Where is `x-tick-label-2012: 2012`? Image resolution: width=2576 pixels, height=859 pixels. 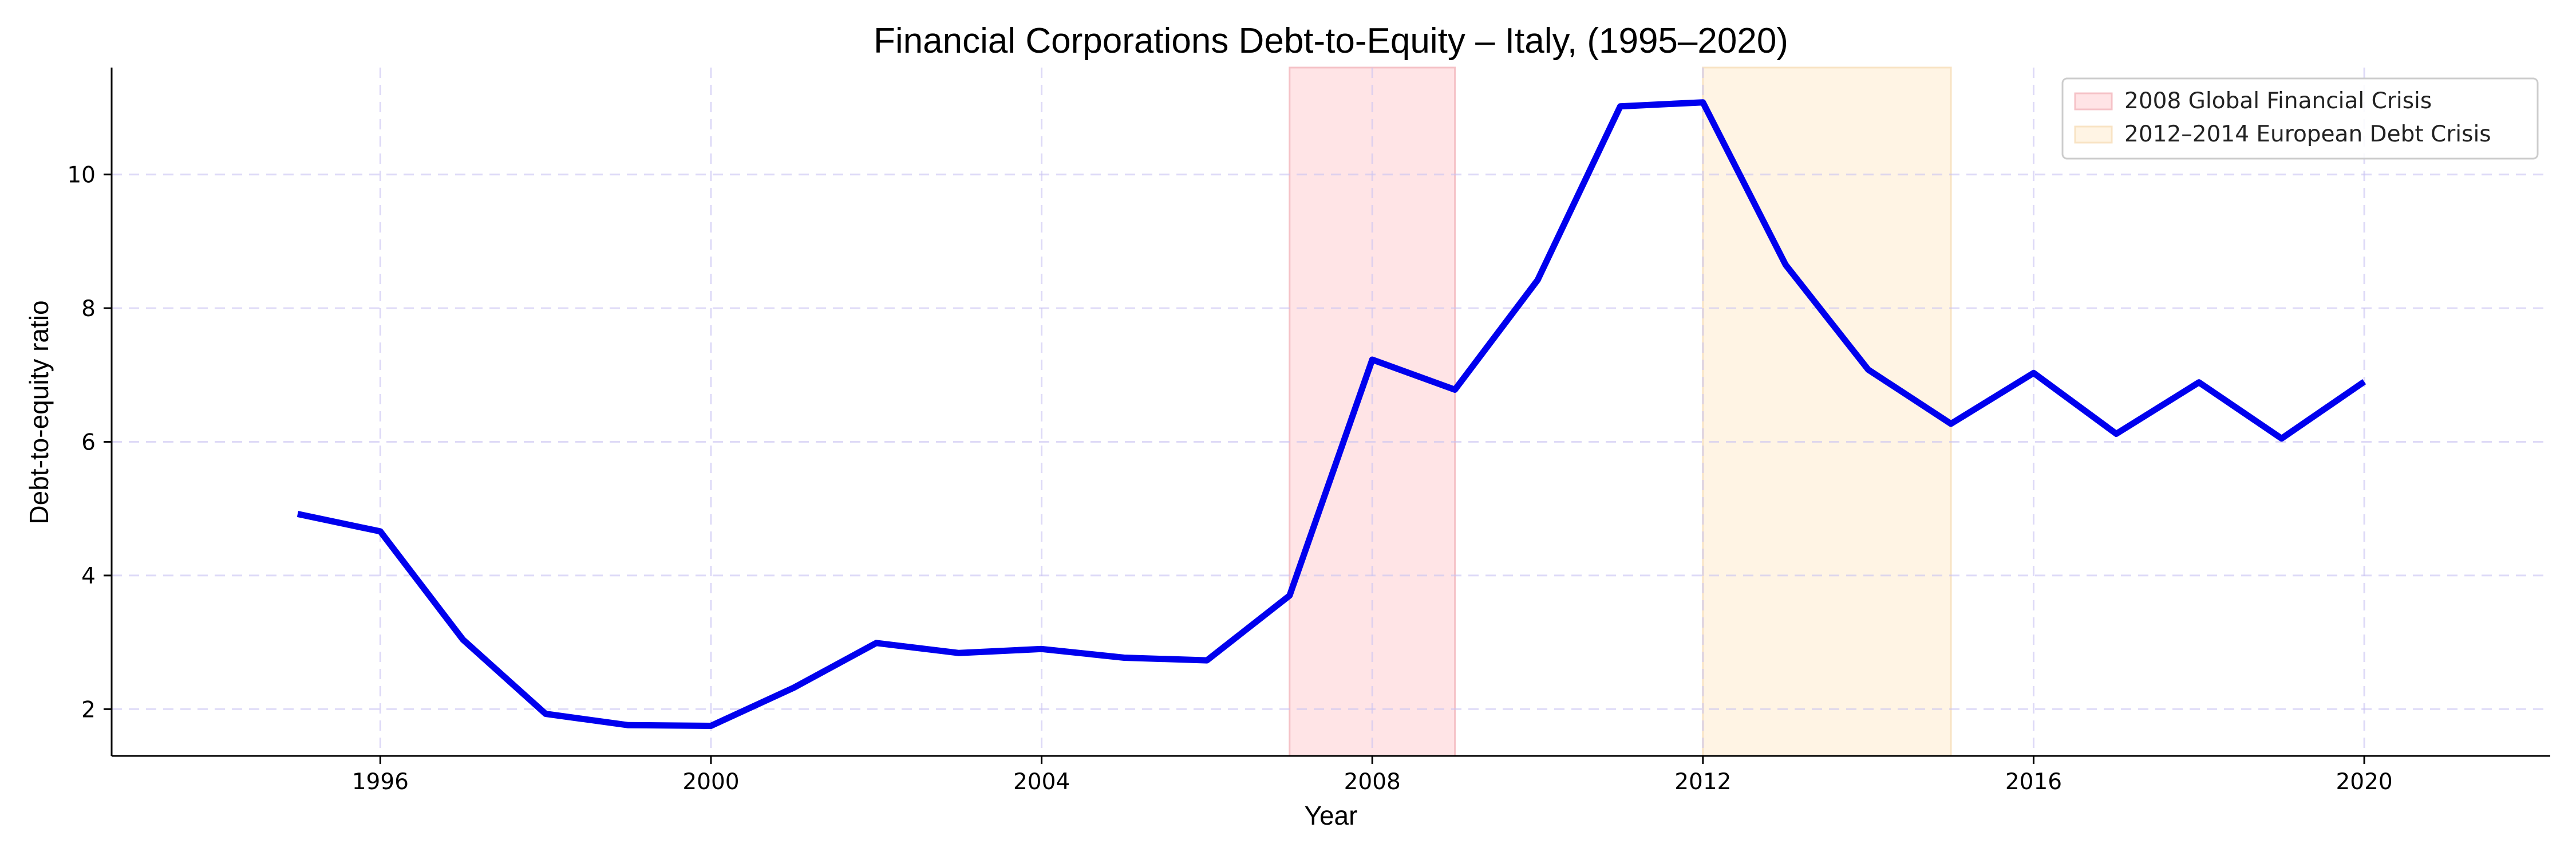 x-tick-label-2012: 2012 is located at coordinates (1702, 782).